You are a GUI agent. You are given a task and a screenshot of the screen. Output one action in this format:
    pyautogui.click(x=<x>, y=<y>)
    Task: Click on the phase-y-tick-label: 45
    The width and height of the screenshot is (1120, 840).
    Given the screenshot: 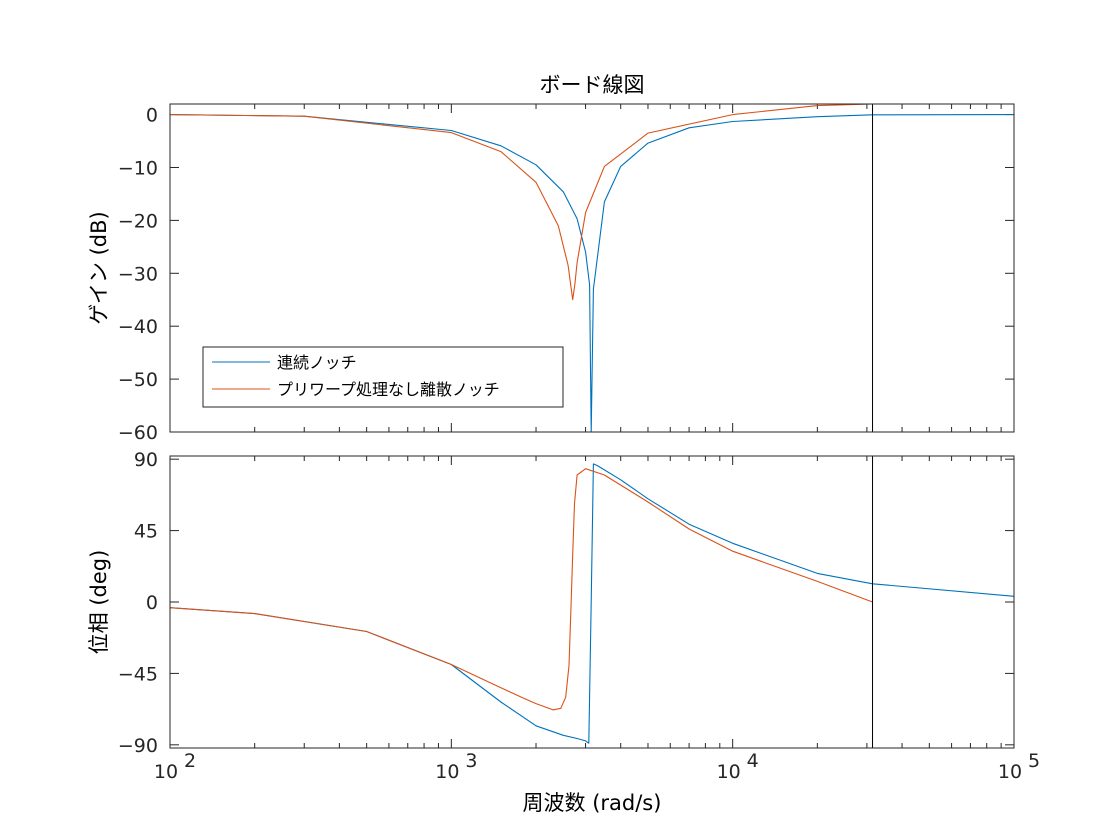 What is the action you would take?
    pyautogui.click(x=146, y=532)
    